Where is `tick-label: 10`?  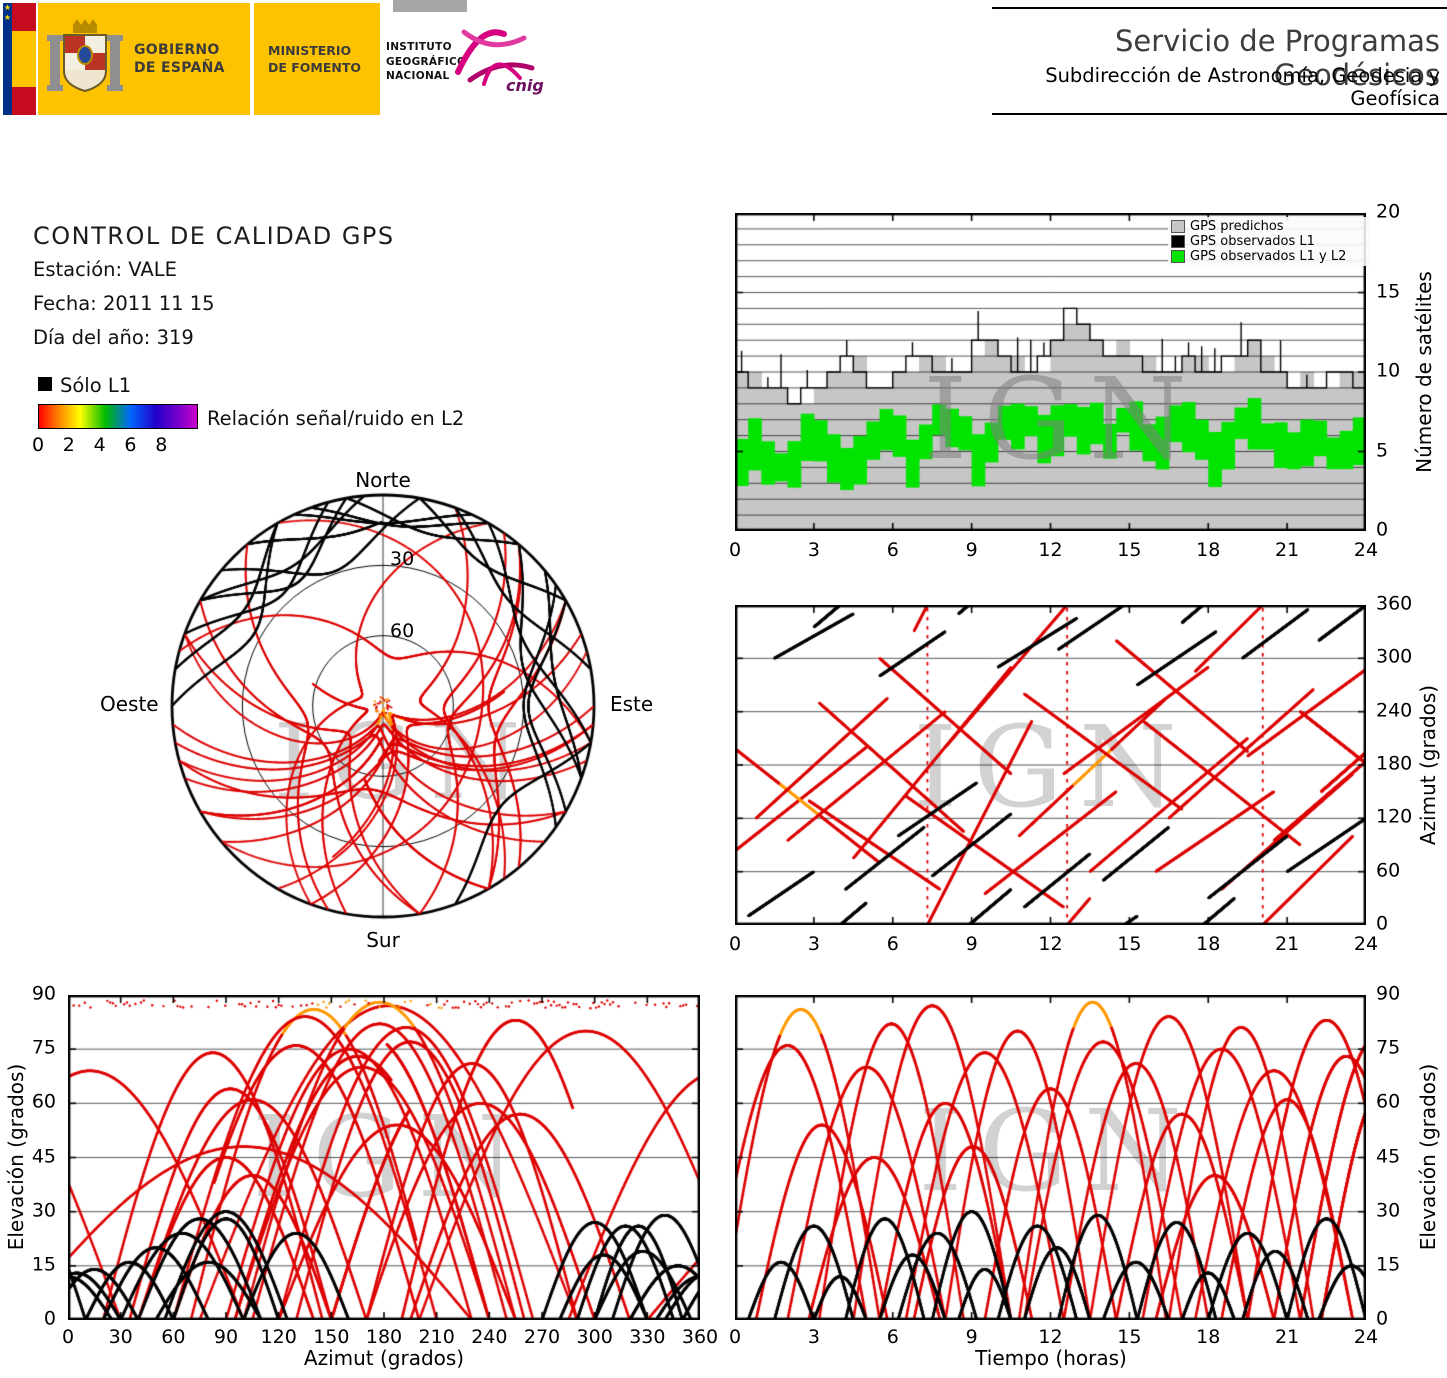 tick-label: 10 is located at coordinates (1388, 370).